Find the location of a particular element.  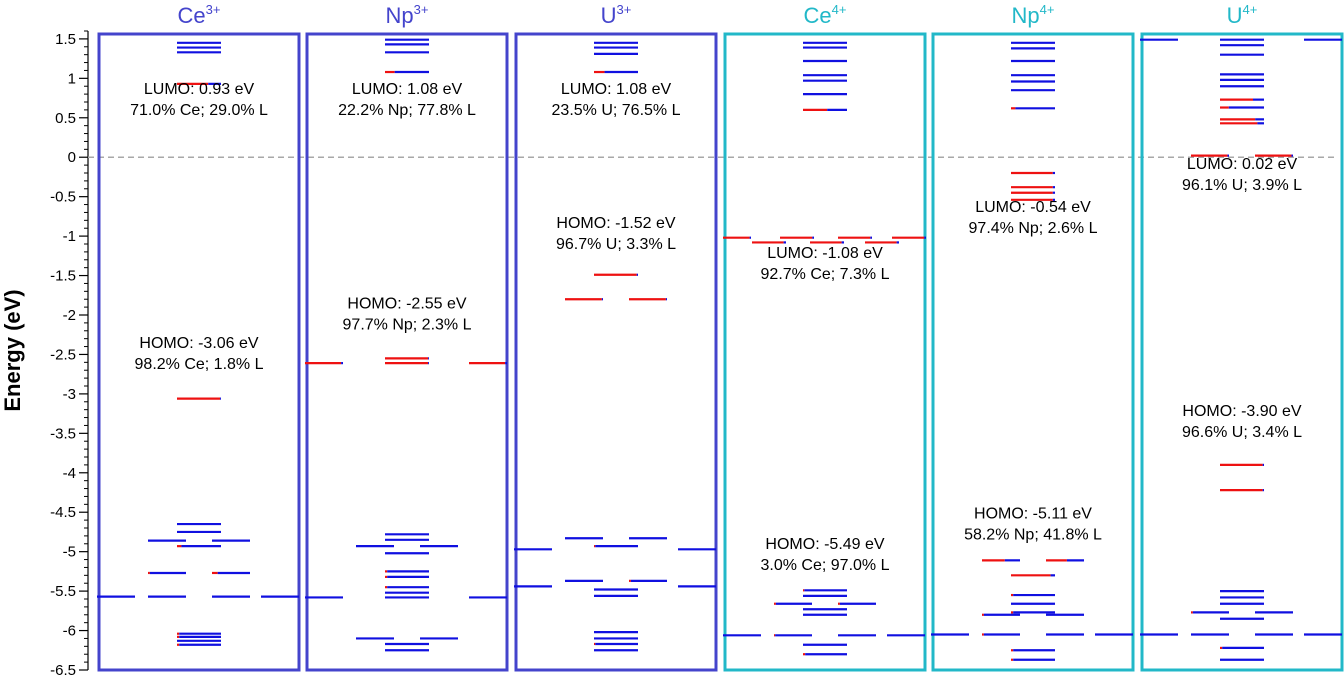

annotation-lumo-u4: 96.1% U; 3.9% L is located at coordinates (1242, 185).